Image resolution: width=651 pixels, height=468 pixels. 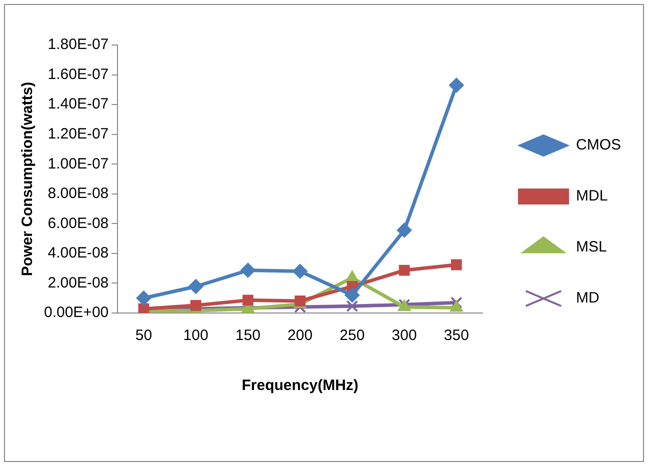 I want to click on y-tick-label: 1.20E-07, so click(x=78, y=133).